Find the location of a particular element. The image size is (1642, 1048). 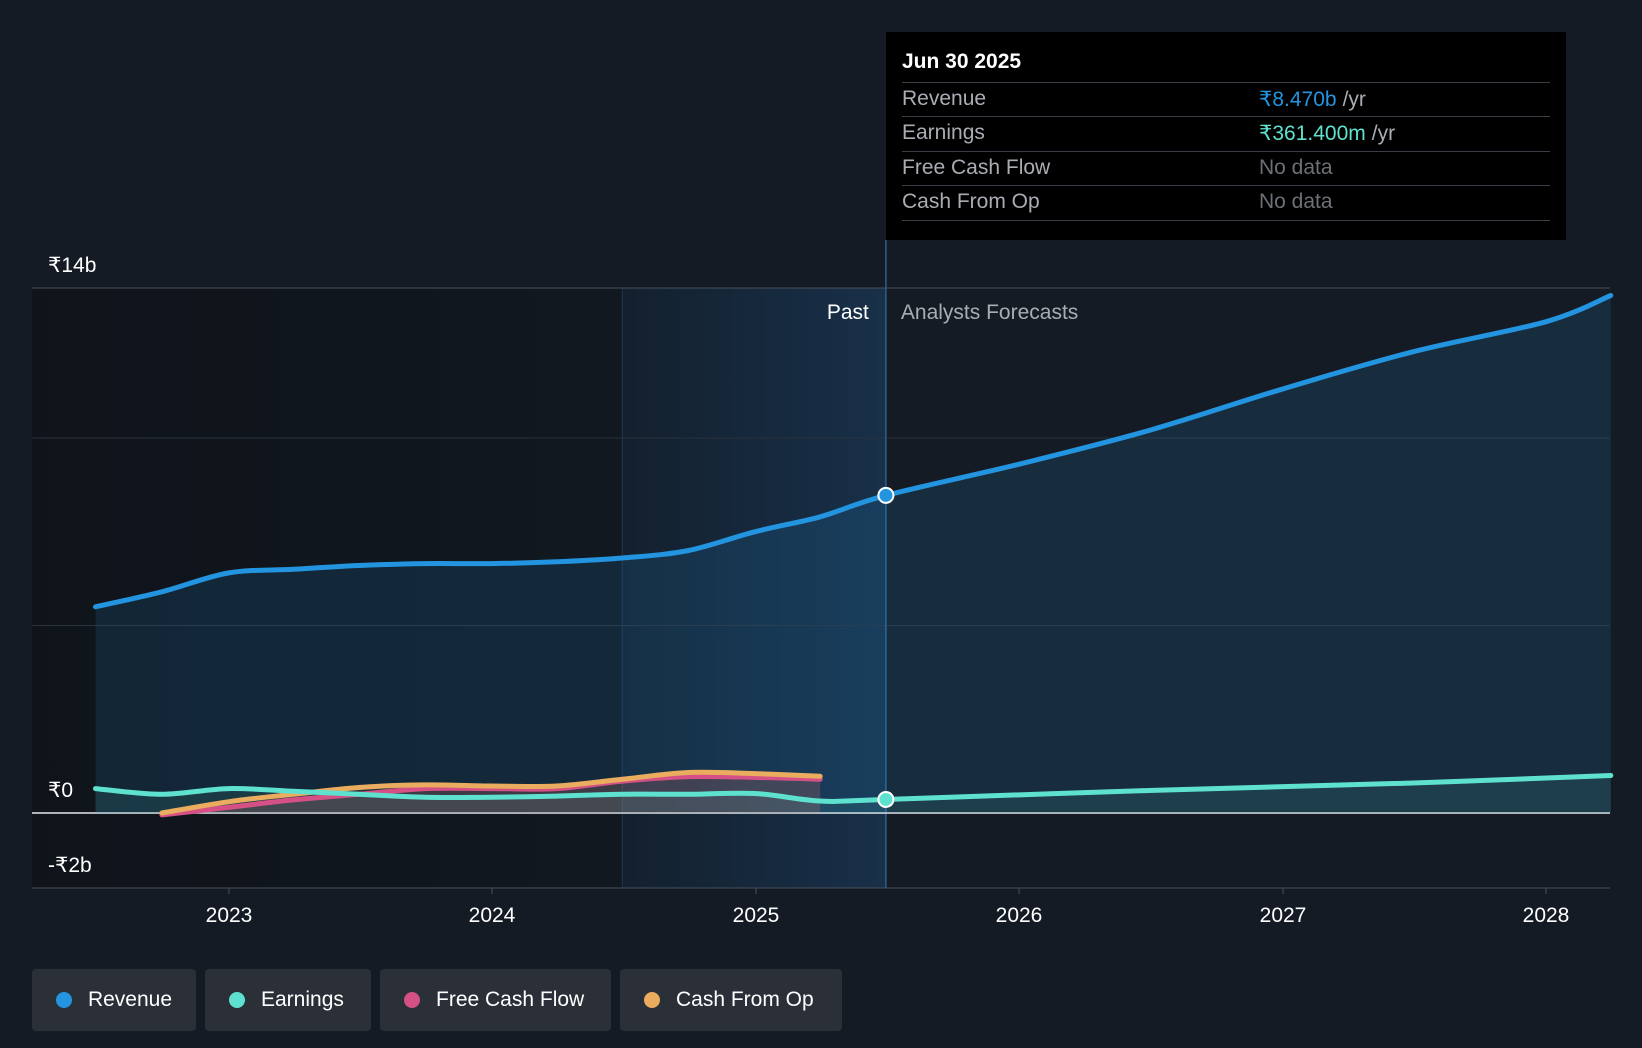

line-free-cash-flow is located at coordinates (491, 795).